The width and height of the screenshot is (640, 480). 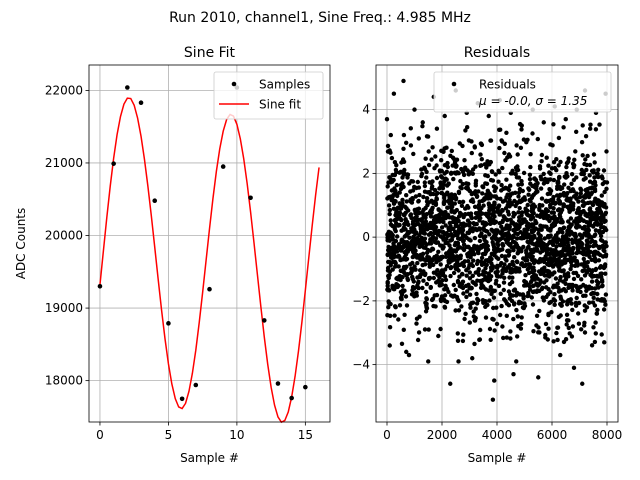 What do you see at coordinates (64, 90) in the screenshot?
I see `y-tick-label: 22000` at bounding box center [64, 90].